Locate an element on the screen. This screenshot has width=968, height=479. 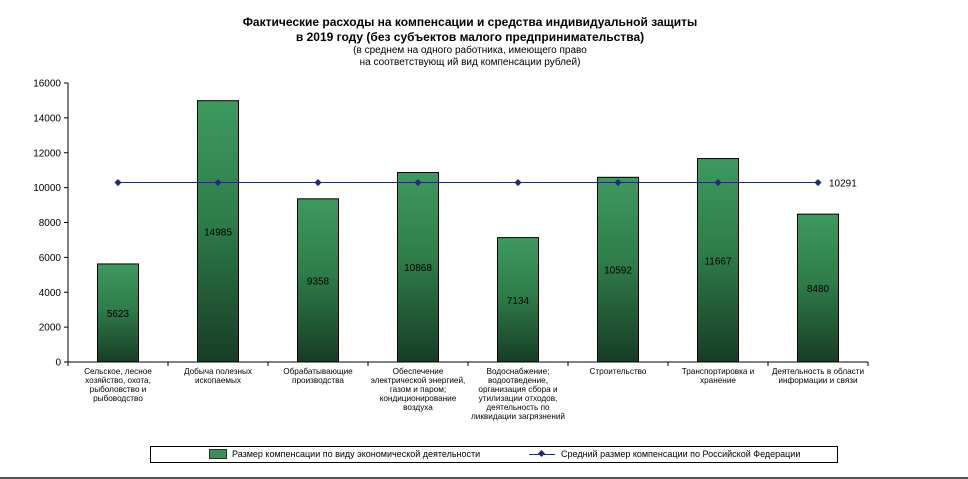
bar-value-label: 14985 is located at coordinates (218, 232).